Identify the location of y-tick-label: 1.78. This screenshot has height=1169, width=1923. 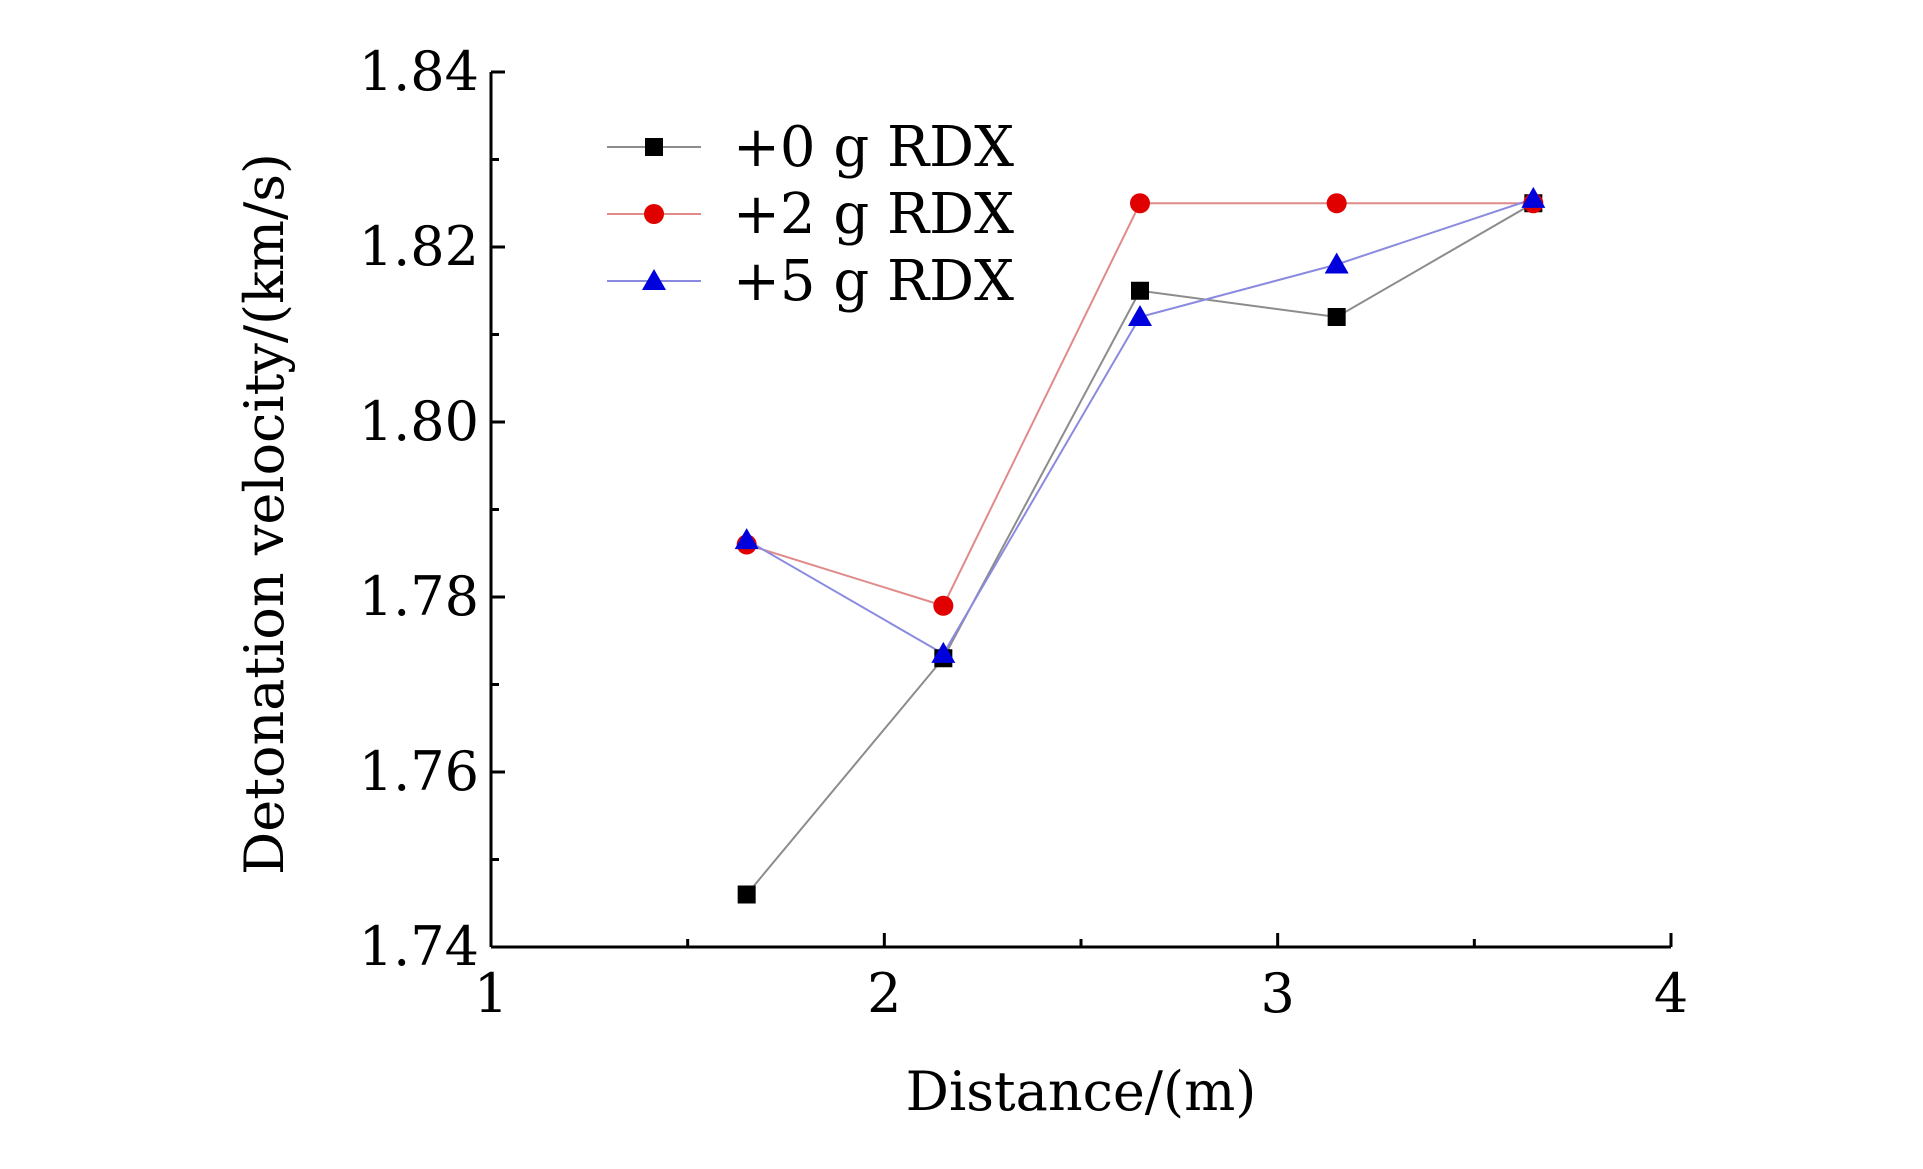
(419, 596).